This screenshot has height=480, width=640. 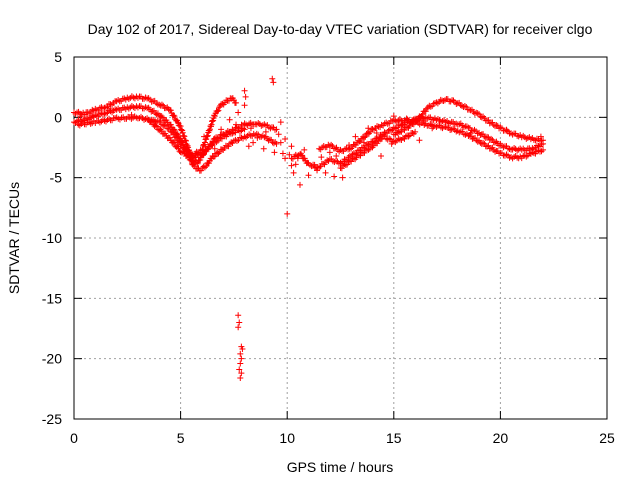 I want to click on y-tick-label: 5, so click(x=58, y=57).